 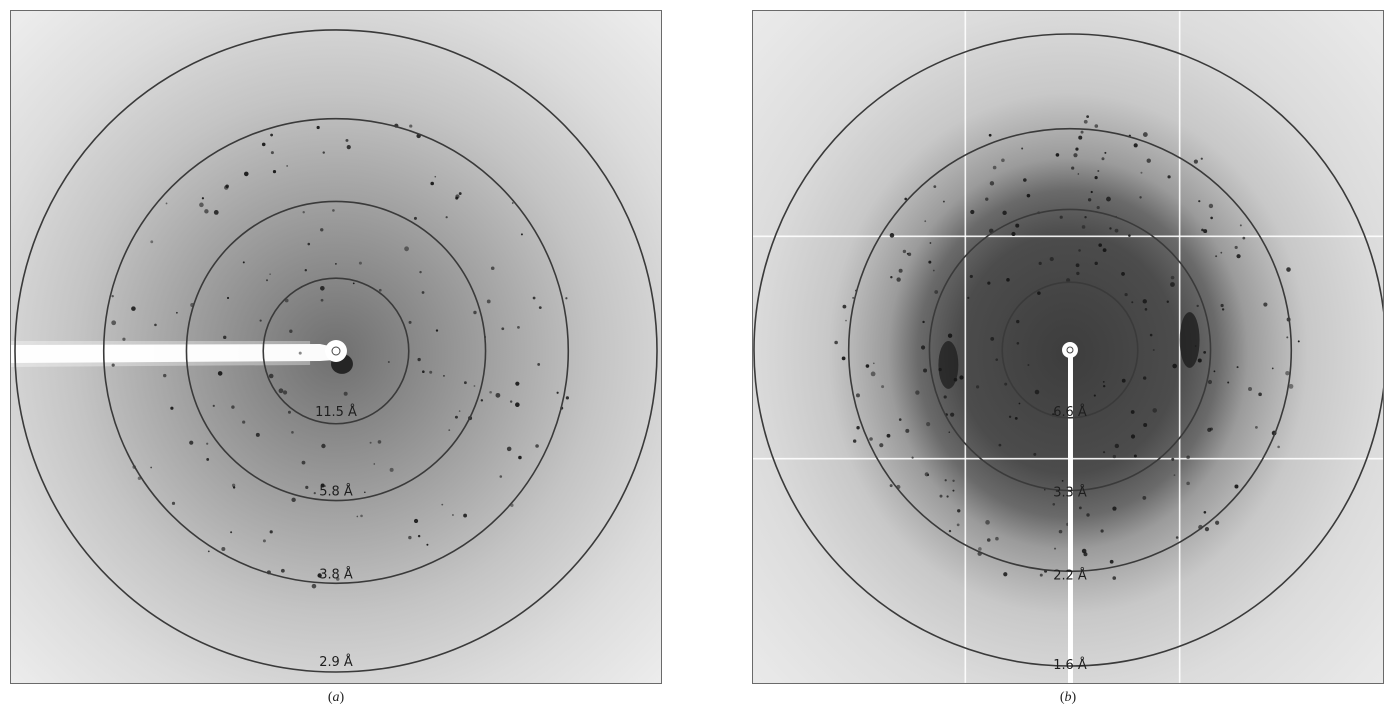 I want to click on beam-center-crosshair, so click(x=336, y=351).